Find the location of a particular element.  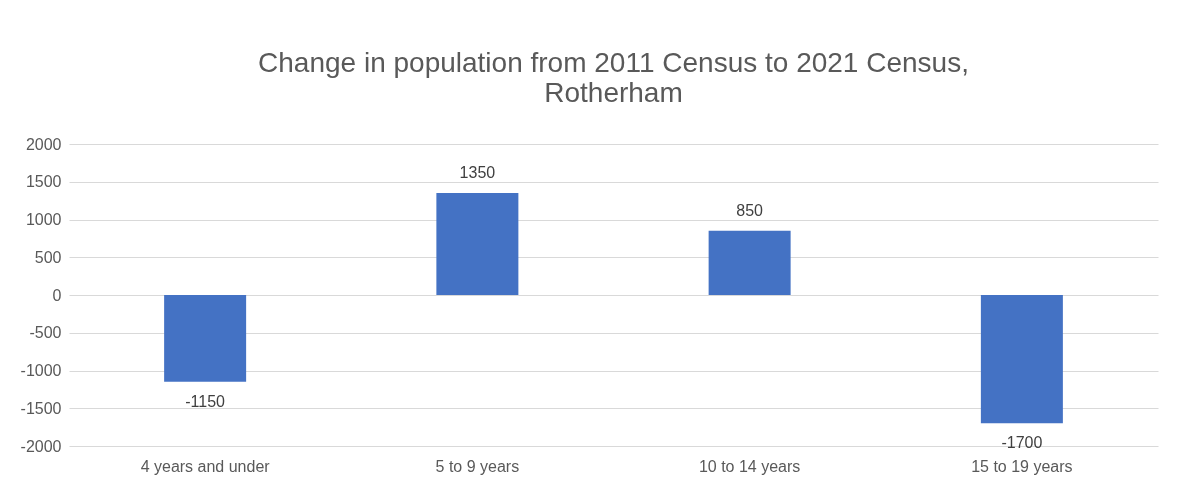

y-tick-label: -1000 is located at coordinates (41, 370).